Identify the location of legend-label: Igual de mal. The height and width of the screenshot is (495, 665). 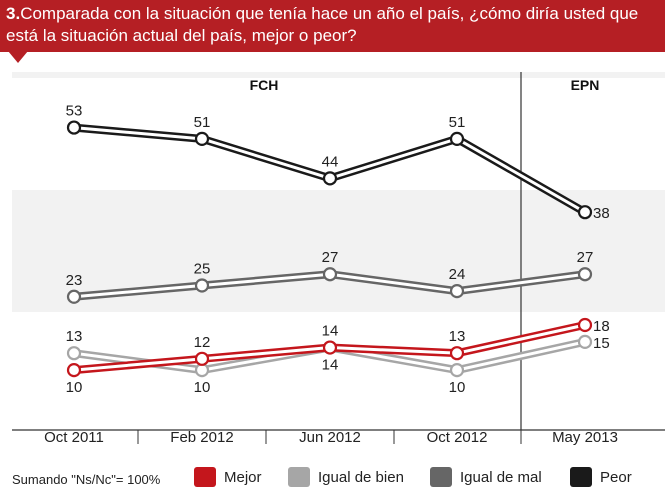
(501, 477).